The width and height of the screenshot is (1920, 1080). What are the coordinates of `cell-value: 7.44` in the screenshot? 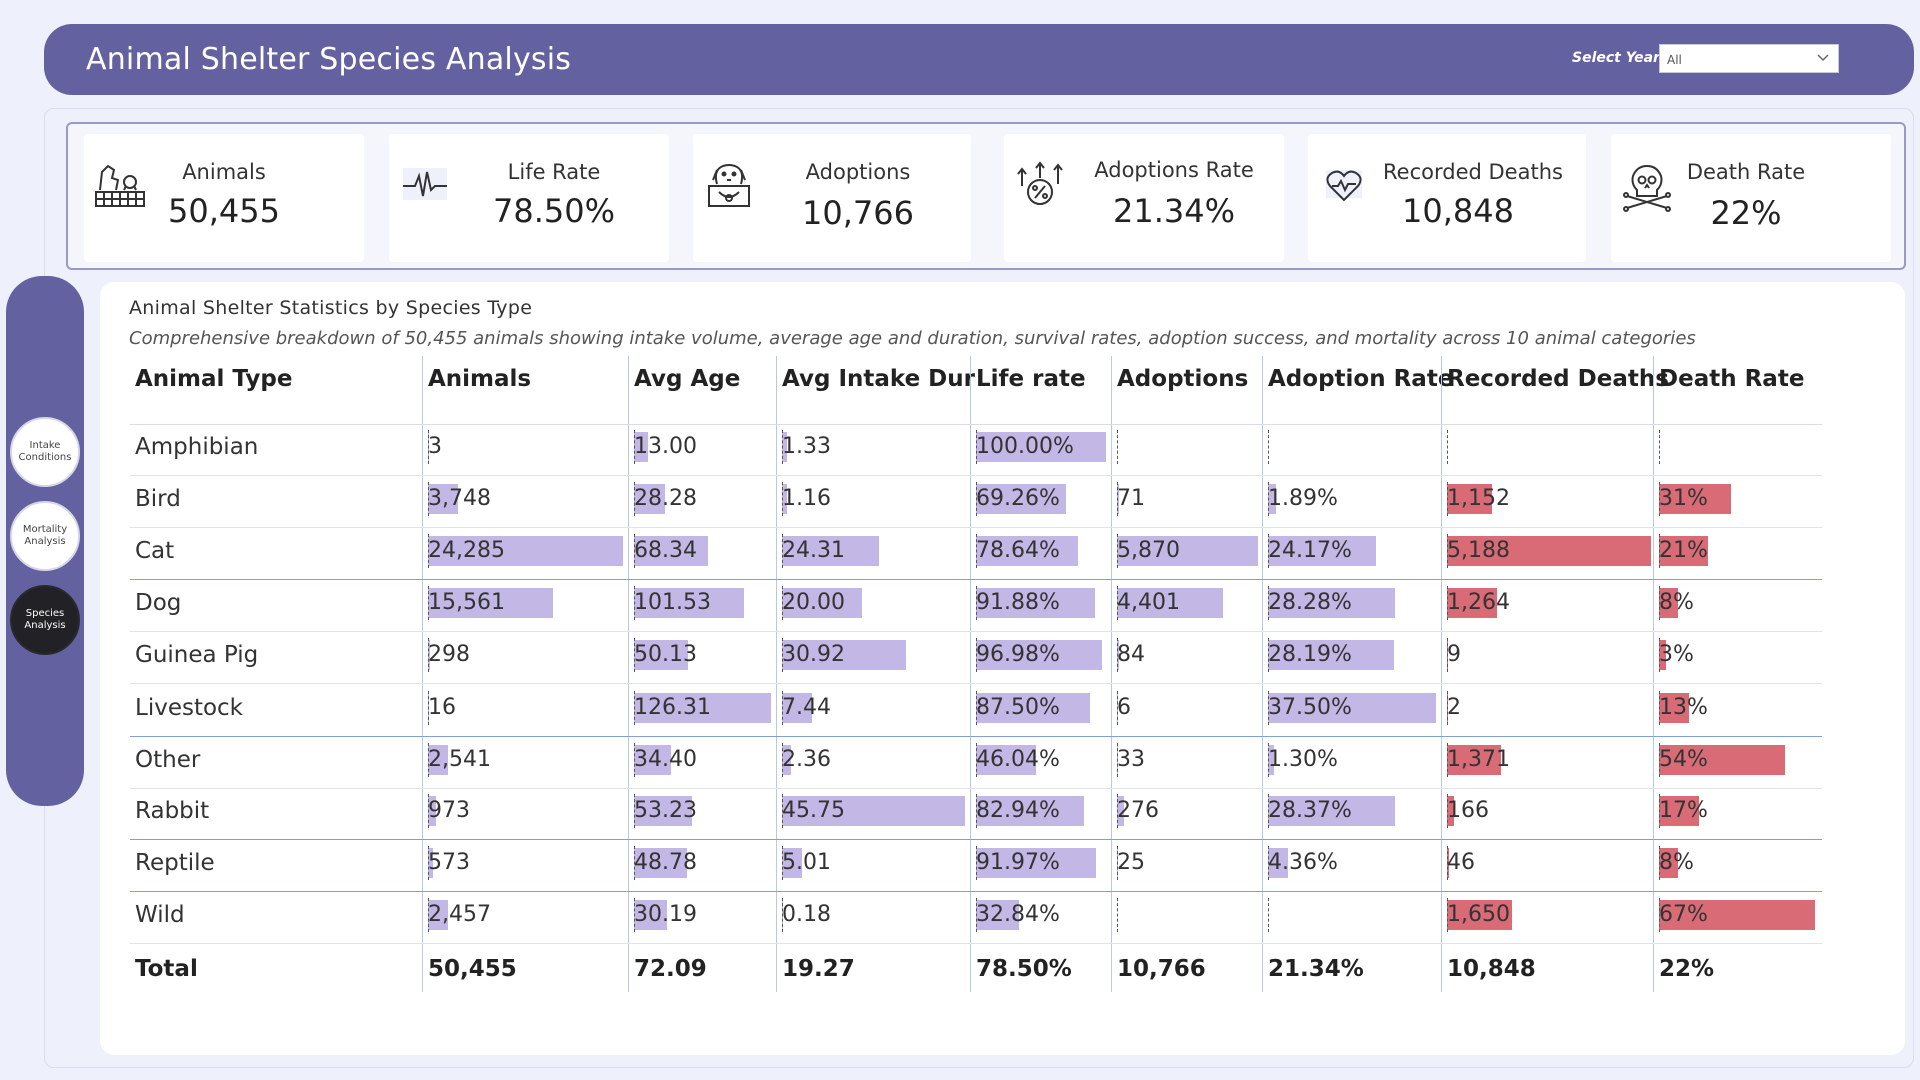 It's located at (806, 707).